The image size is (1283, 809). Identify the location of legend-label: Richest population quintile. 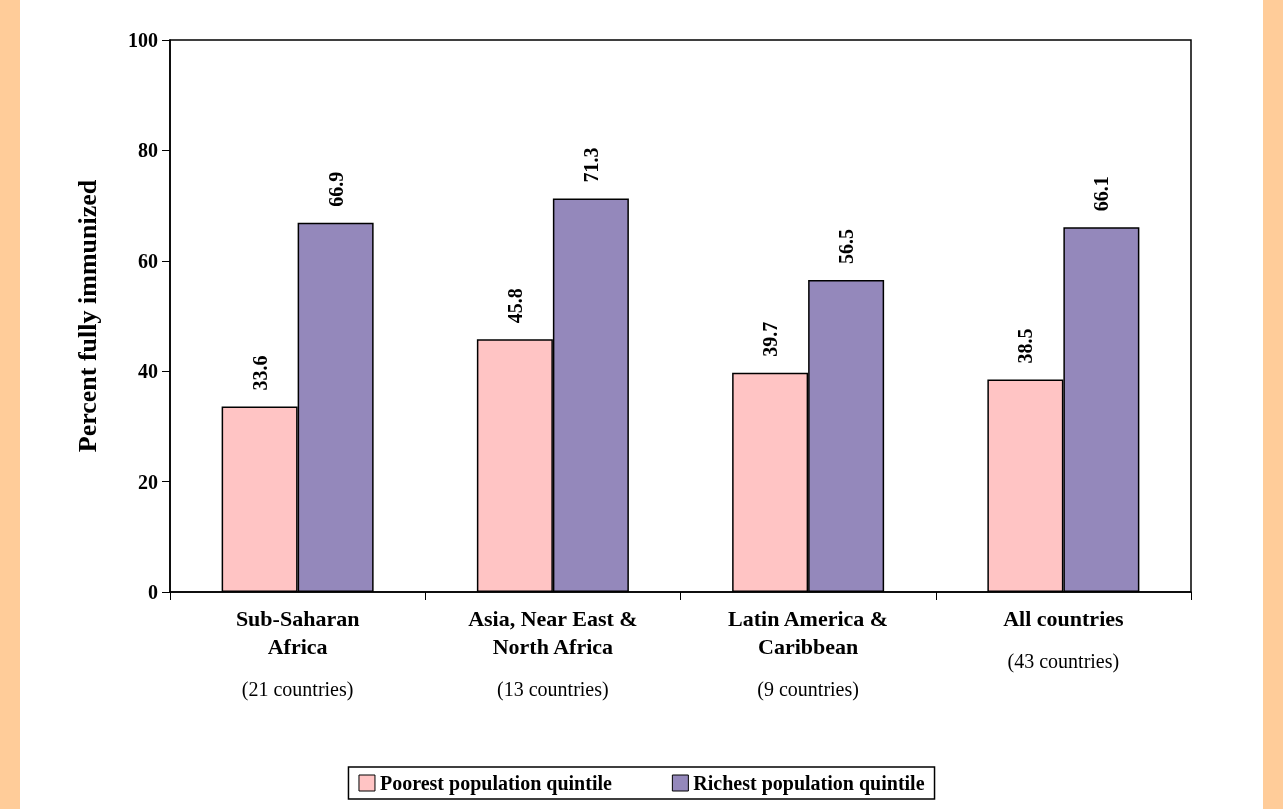
(809, 783).